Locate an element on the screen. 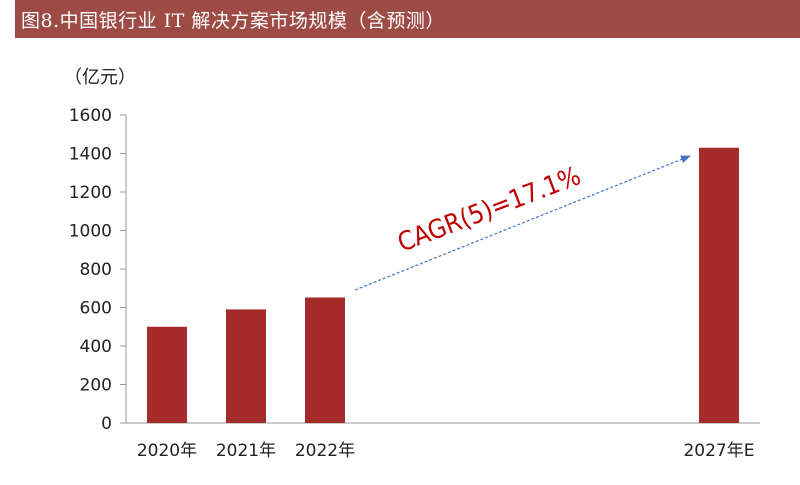  x-axis-labels: 2020年 2021年 2022年 2027年E is located at coordinates (446, 451).